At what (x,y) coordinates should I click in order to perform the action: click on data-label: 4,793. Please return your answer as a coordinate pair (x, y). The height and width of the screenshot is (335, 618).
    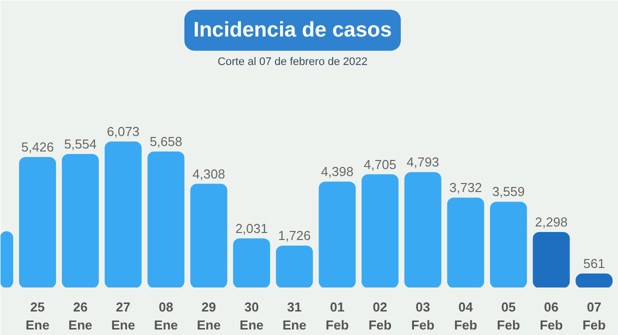
    Looking at the image, I should click on (423, 162).